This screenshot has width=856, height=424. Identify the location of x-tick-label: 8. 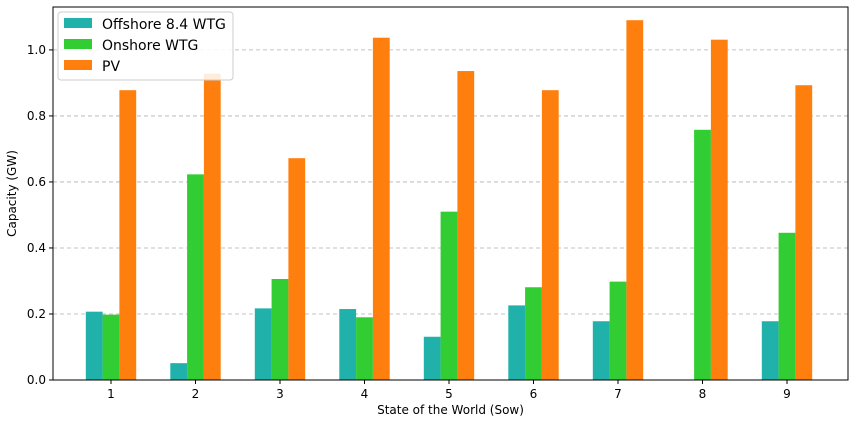
(703, 394).